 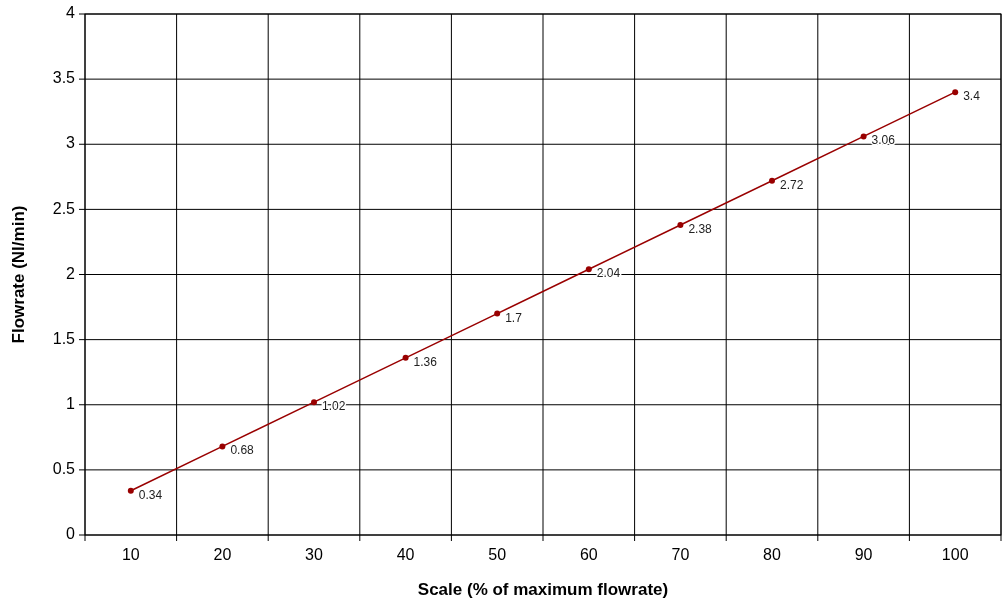 What do you see at coordinates (543, 589) in the screenshot?
I see `x-axis-title: Scale (% of maximum flowrate)` at bounding box center [543, 589].